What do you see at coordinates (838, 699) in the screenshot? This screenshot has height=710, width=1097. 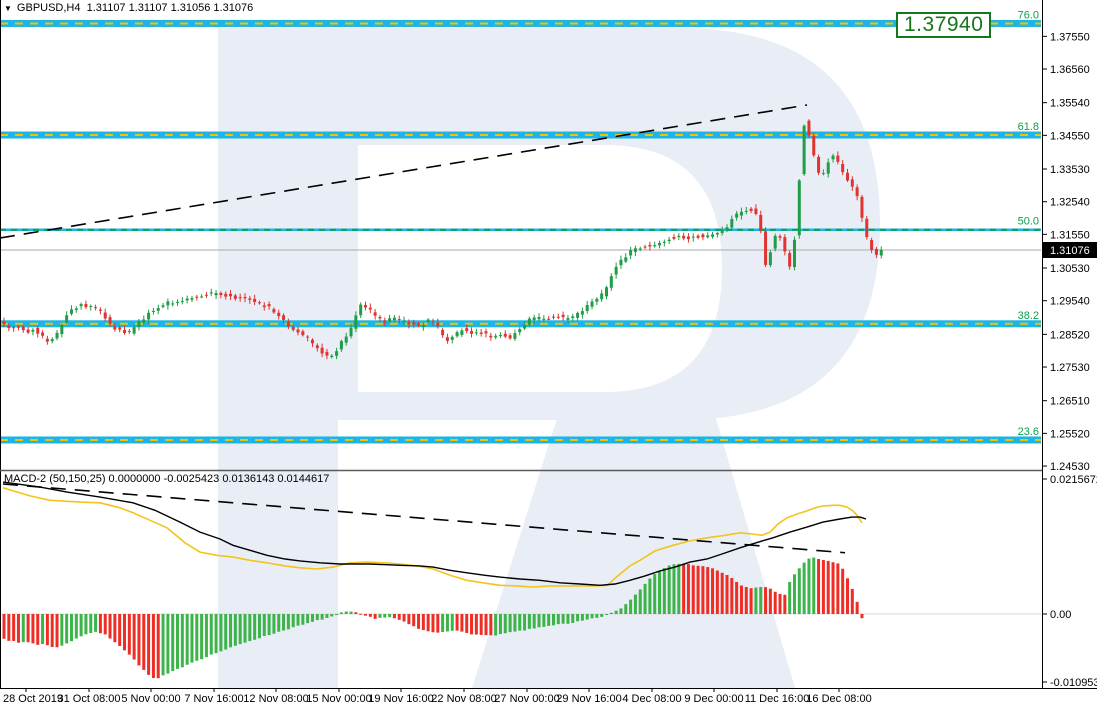 I see `time-tick-label: 16 Dec 08:00` at bounding box center [838, 699].